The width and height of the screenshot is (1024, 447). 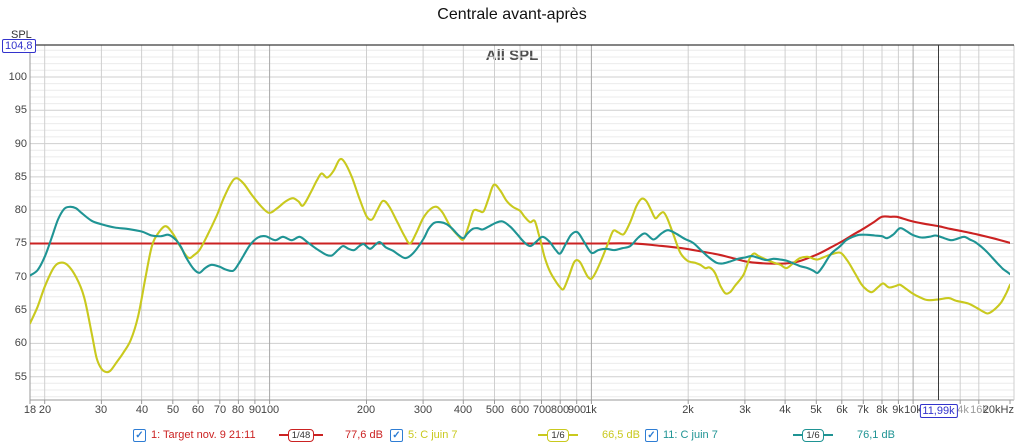 What do you see at coordinates (512, 14) in the screenshot?
I see `window-title: Centrale avant-après` at bounding box center [512, 14].